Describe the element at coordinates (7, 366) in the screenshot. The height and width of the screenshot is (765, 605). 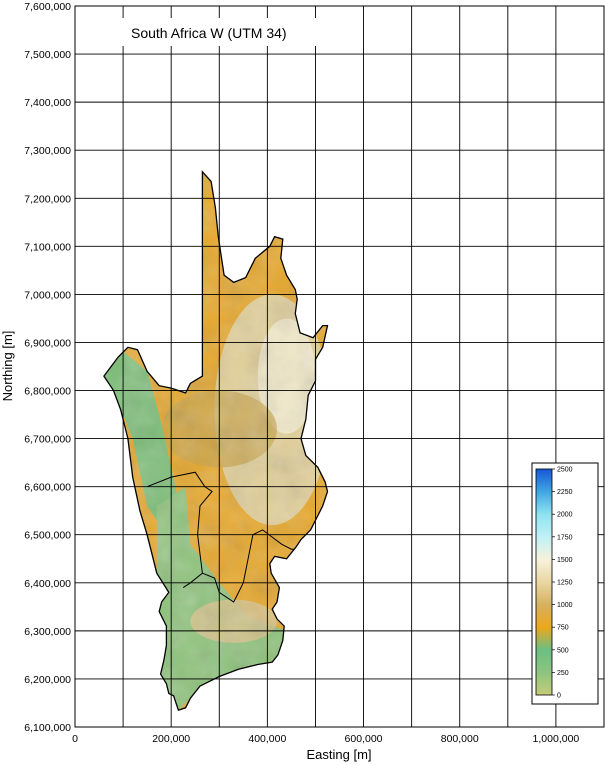
I see `y-axis-label: Northing [m]` at that location.